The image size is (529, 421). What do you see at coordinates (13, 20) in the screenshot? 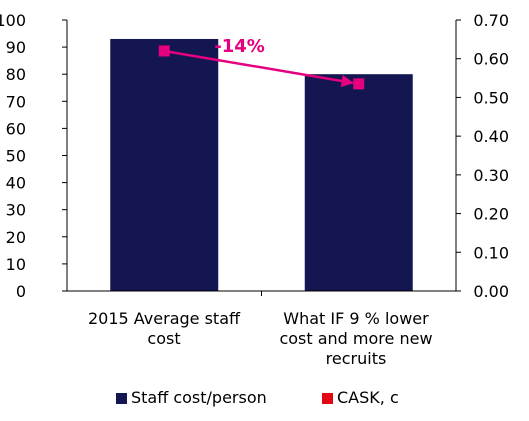
I see `left-tick-label-10: 100` at bounding box center [13, 20].